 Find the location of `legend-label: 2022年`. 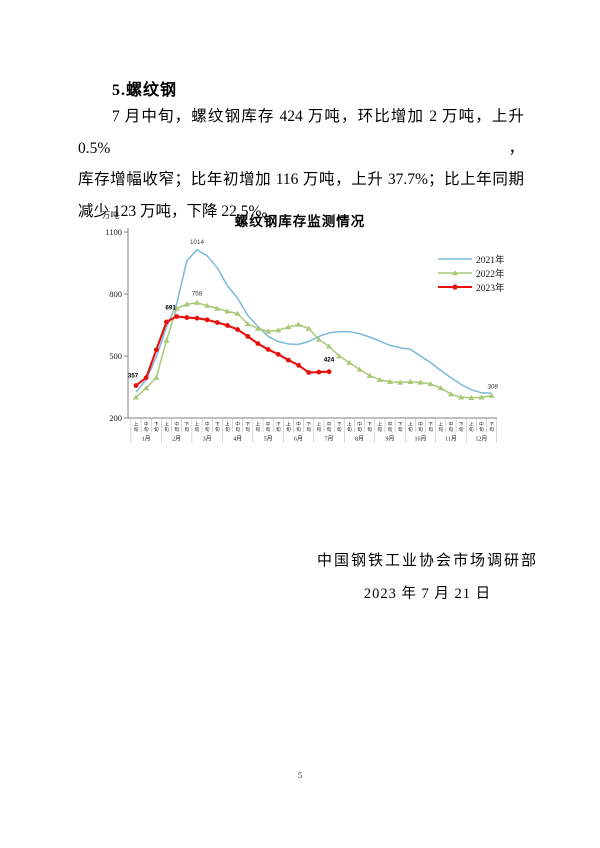

legend-label: 2022年 is located at coordinates (490, 275).